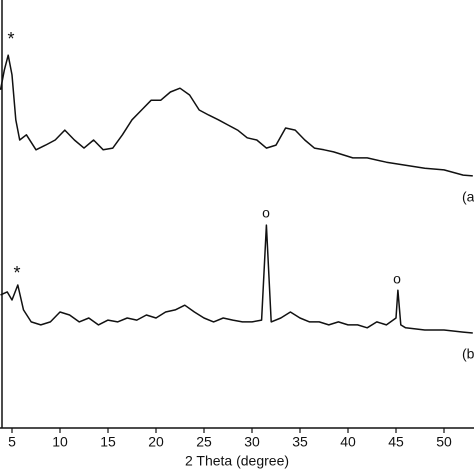  Describe the element at coordinates (204, 442) in the screenshot. I see `x-tick-label: 25` at that location.